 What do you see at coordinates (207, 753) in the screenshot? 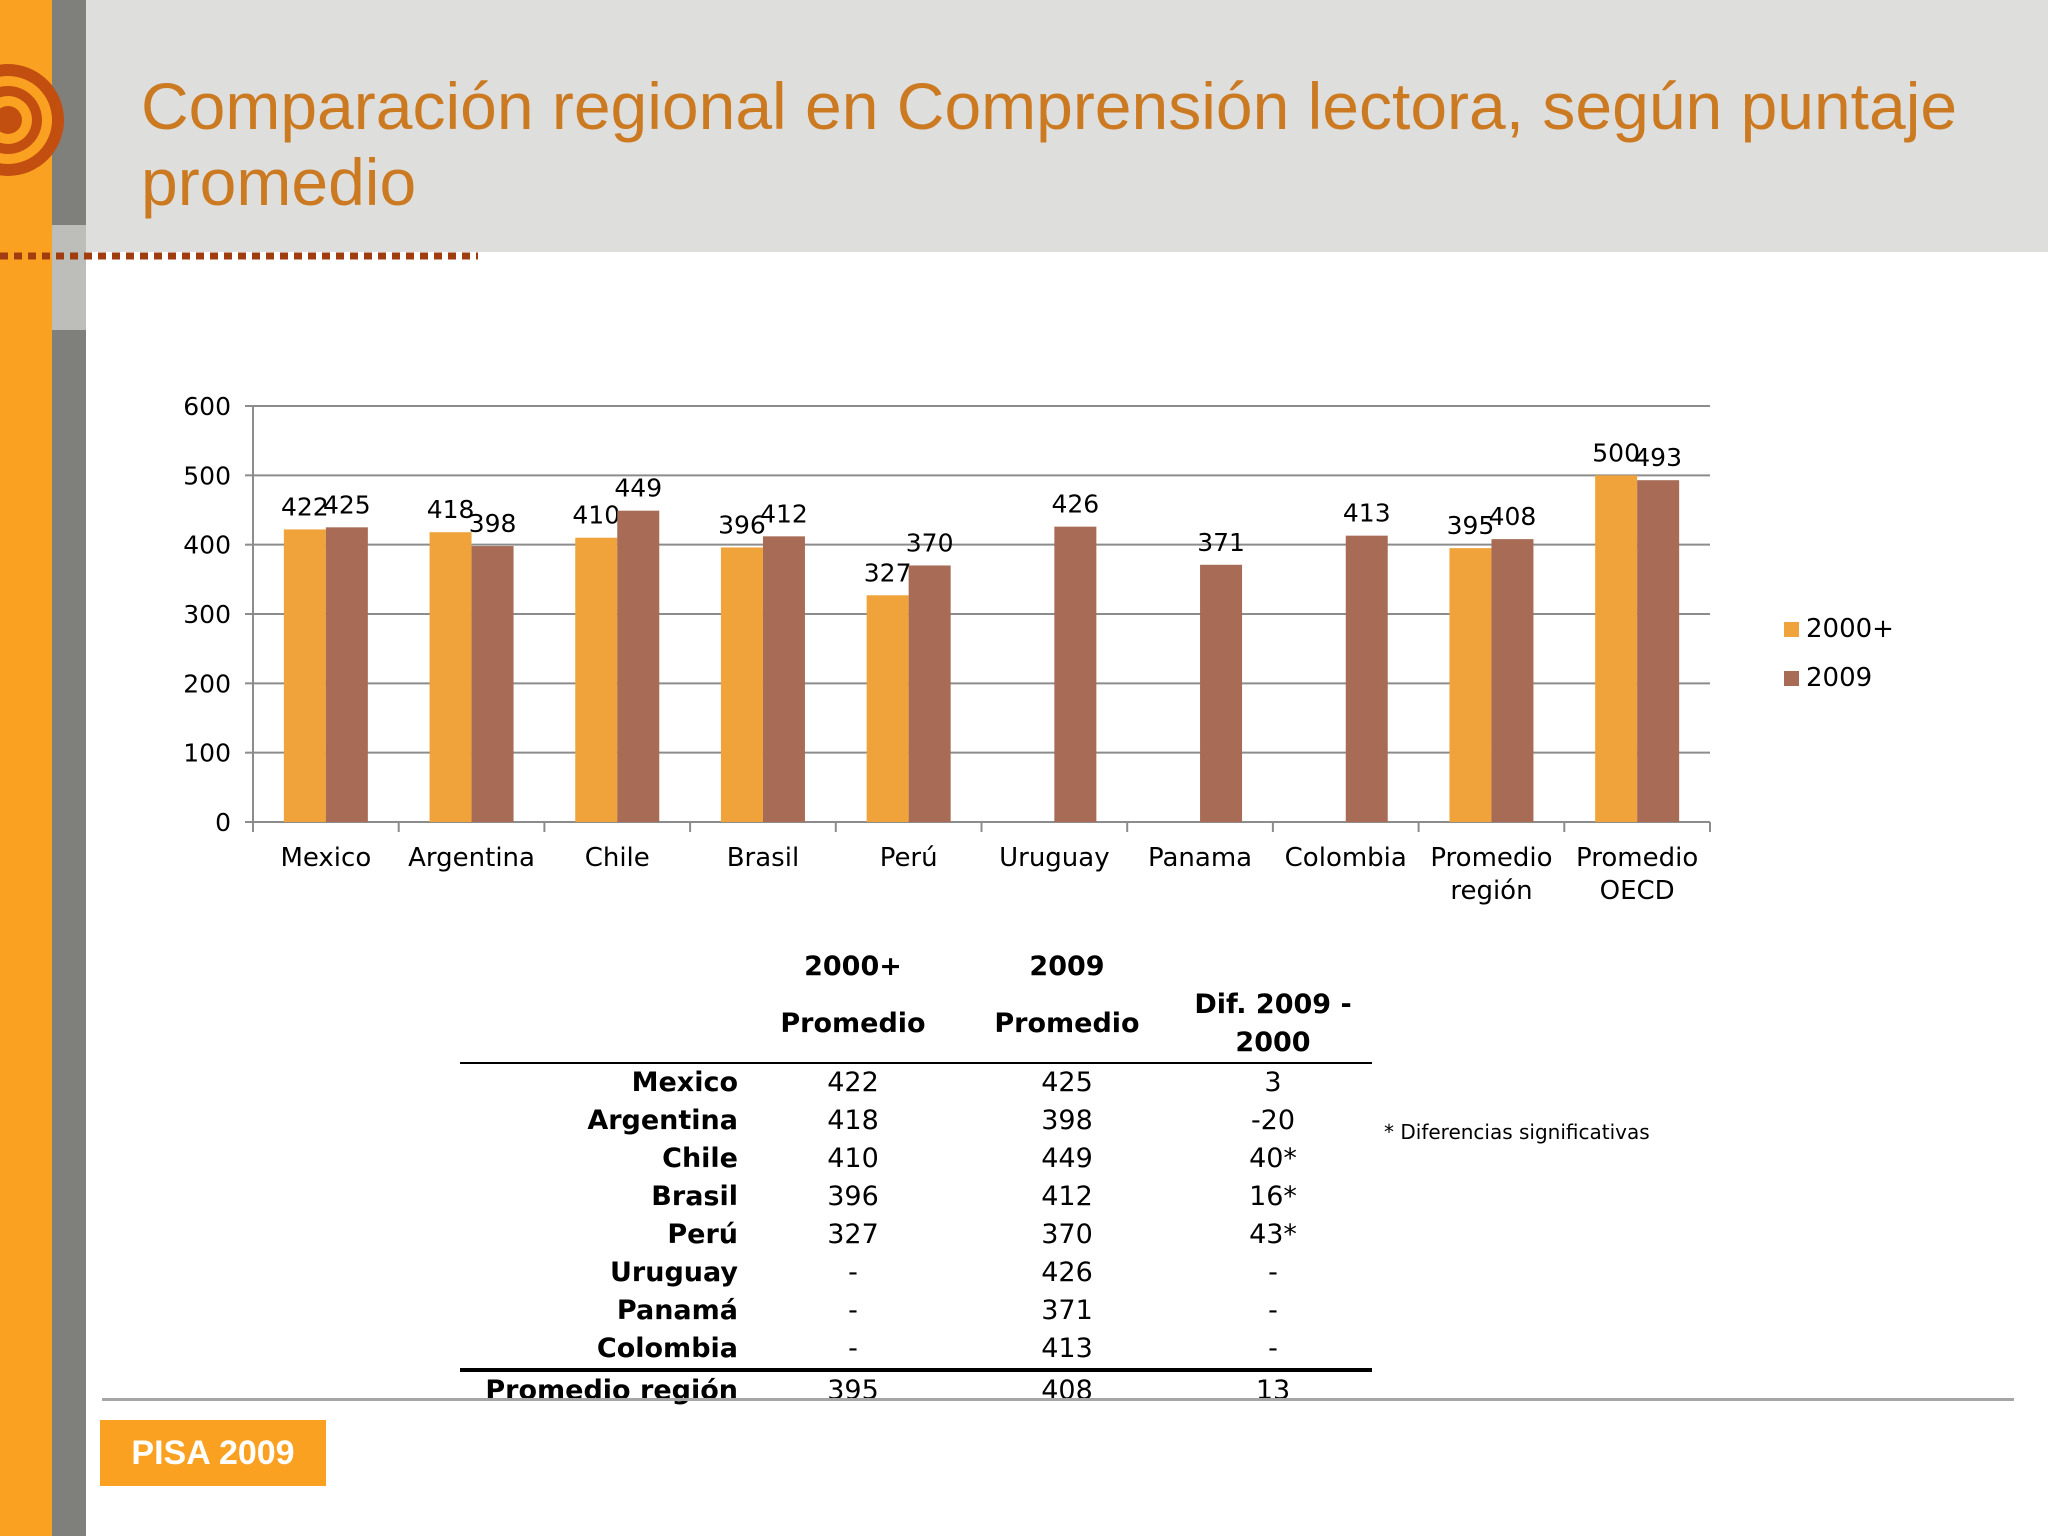
I see `y-tick-label: 100` at bounding box center [207, 753].